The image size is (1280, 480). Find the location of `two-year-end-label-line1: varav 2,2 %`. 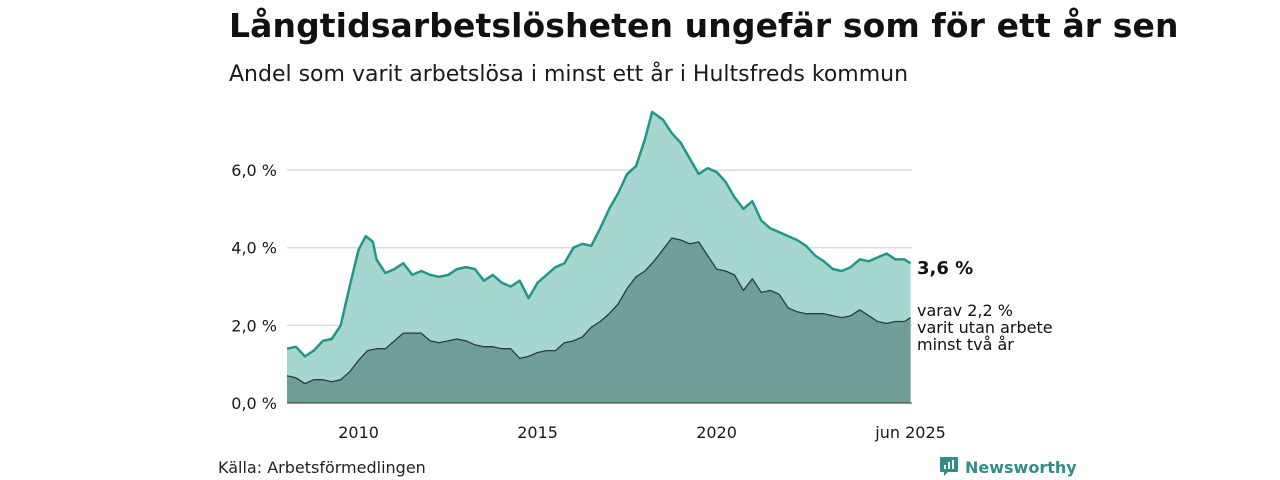

two-year-end-label-line1: varav 2,2 % is located at coordinates (965, 310).